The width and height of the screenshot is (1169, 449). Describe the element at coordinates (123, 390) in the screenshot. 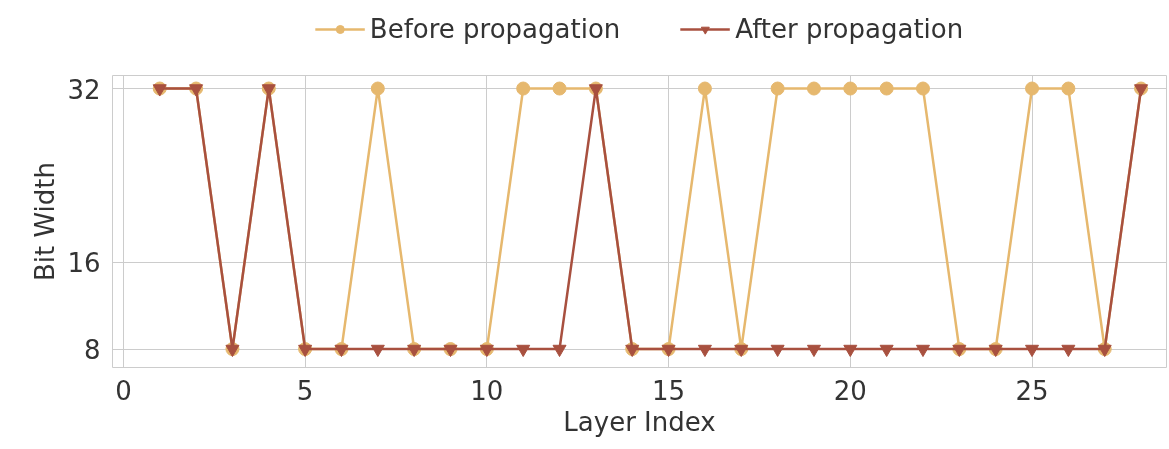

I see `x-tick-label: 0` at that location.